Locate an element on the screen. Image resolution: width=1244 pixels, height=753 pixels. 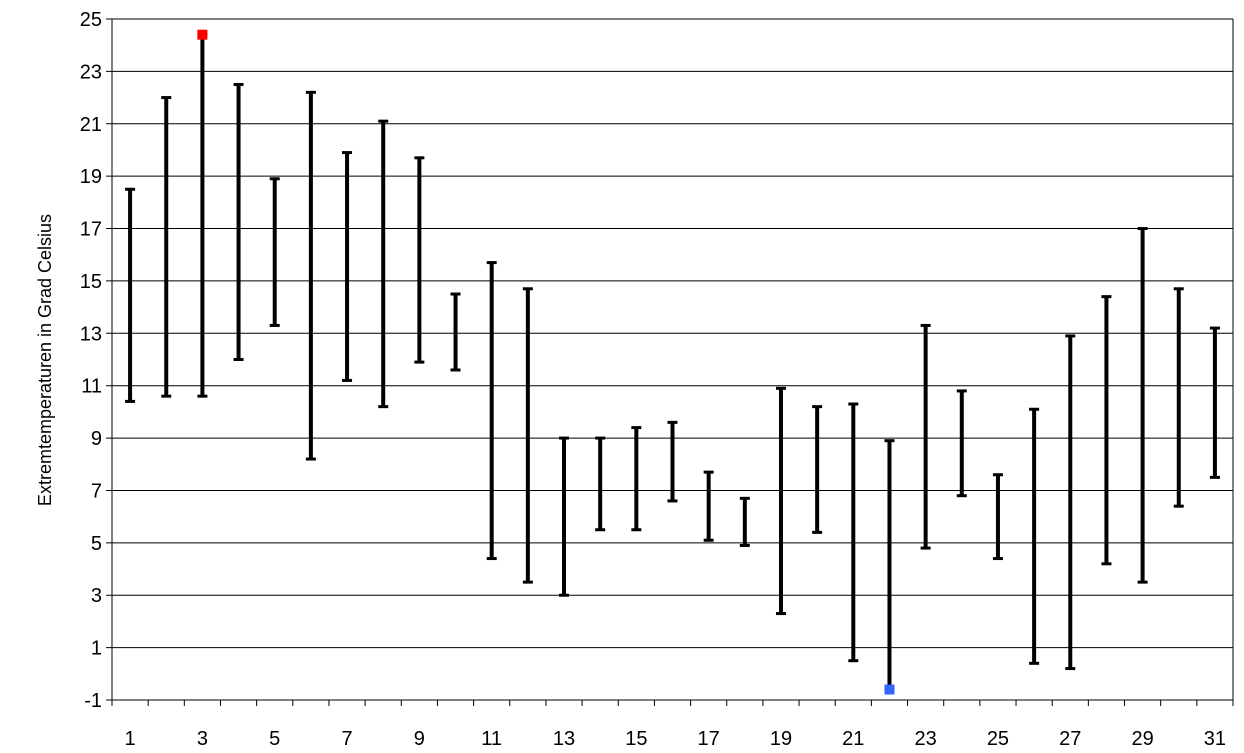
x-tick-label: 11 is located at coordinates (491, 739).